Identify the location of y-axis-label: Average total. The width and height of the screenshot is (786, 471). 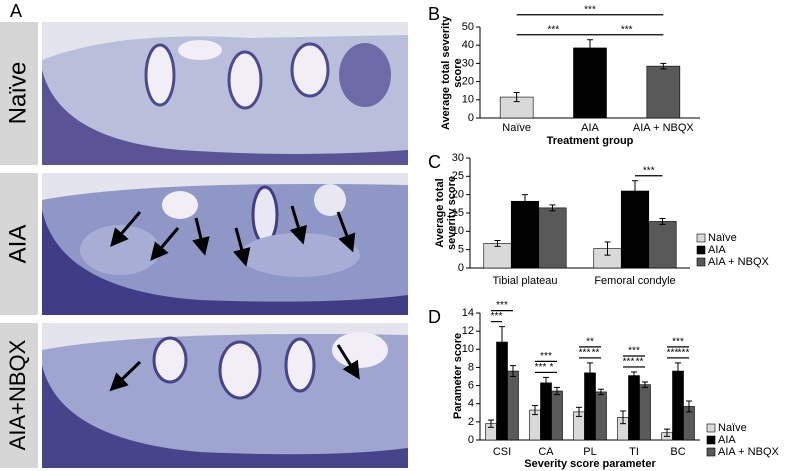
(440, 212).